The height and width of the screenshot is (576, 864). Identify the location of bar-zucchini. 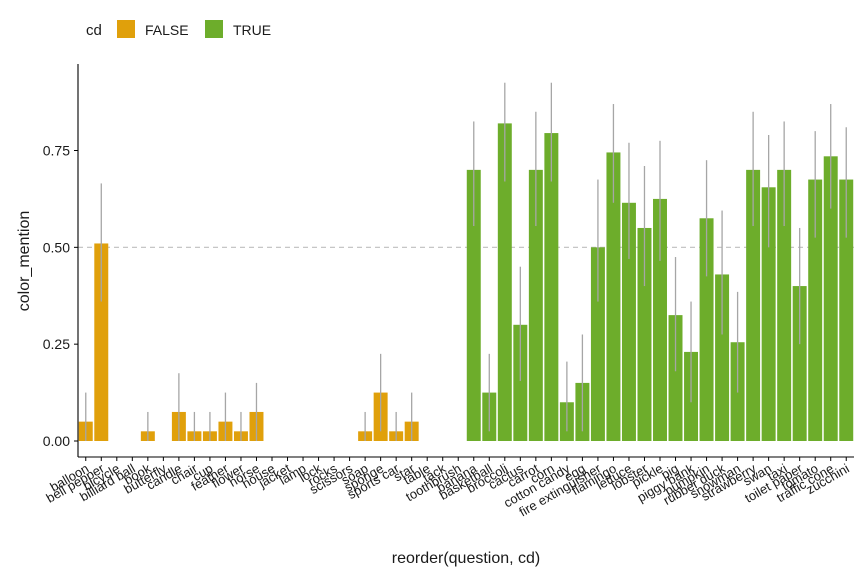
(846, 310).